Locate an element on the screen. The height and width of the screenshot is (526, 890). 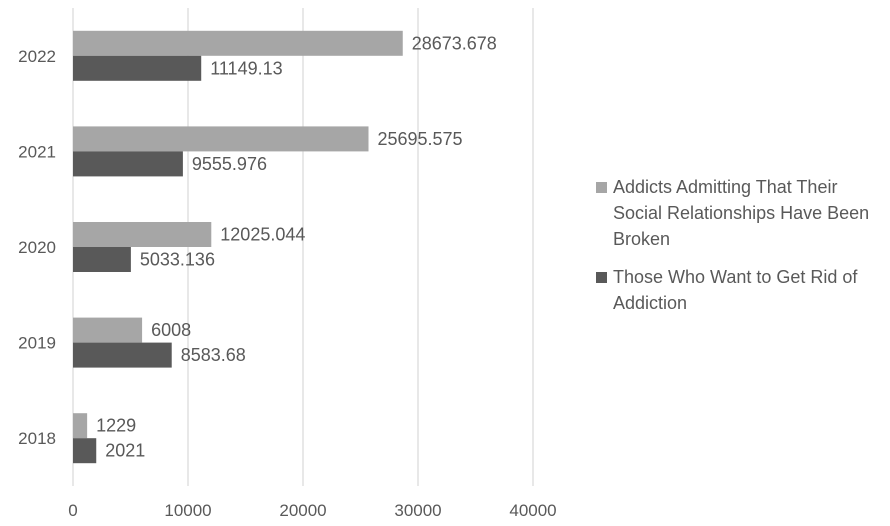
bar-series0-2018 is located at coordinates (80, 426).